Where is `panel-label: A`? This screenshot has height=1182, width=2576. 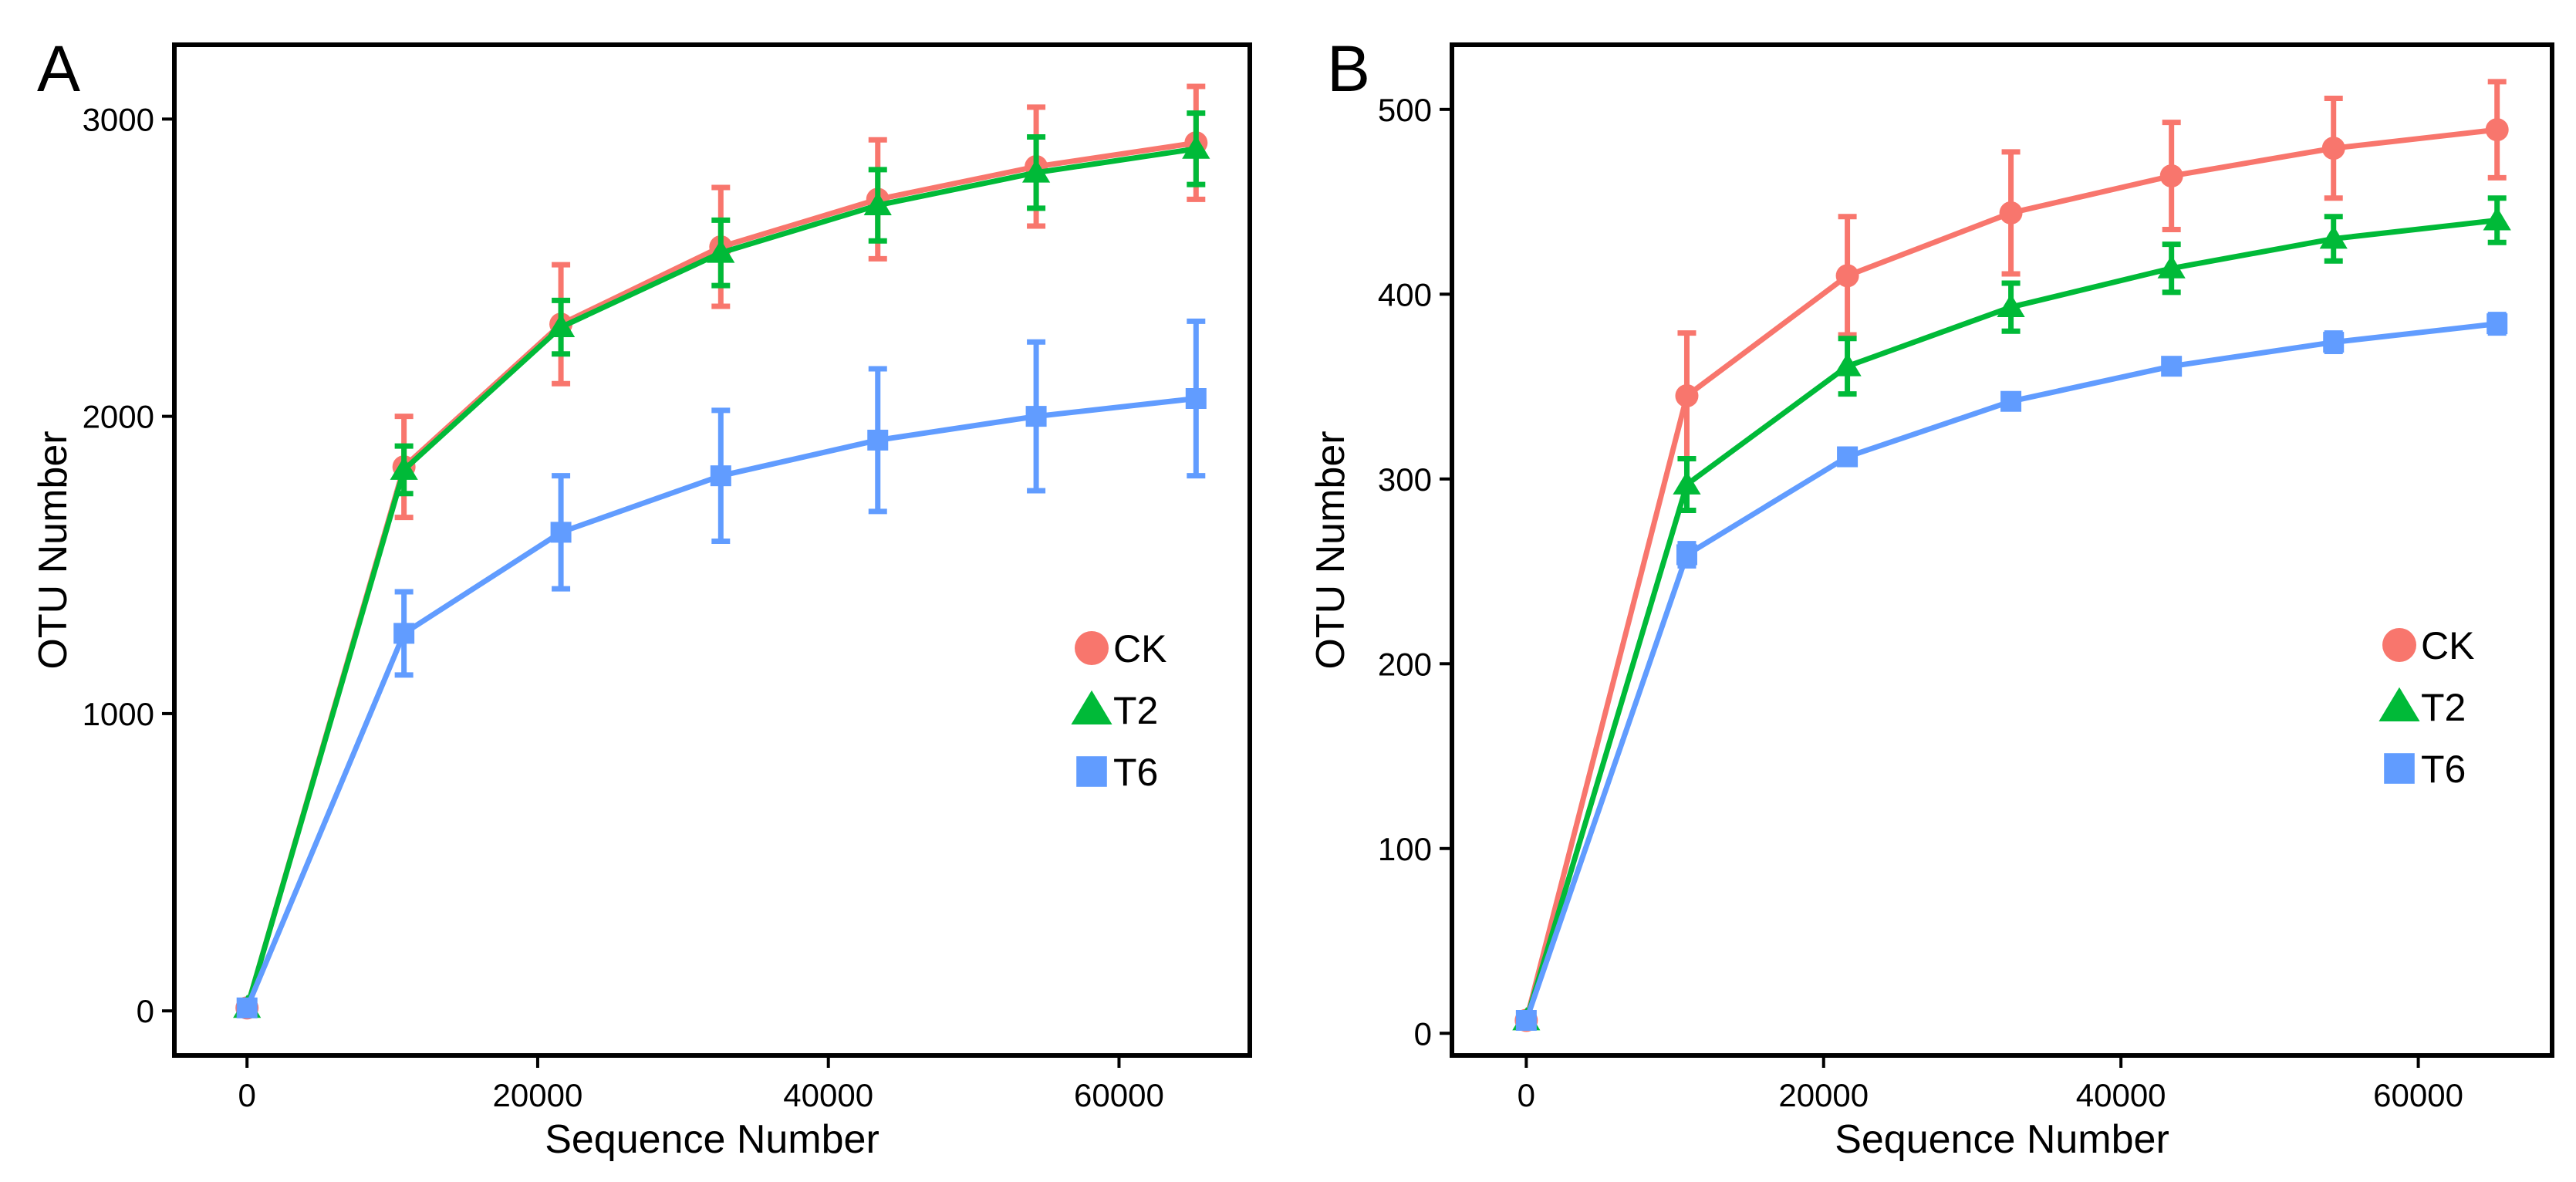
panel-label: A is located at coordinates (59, 68).